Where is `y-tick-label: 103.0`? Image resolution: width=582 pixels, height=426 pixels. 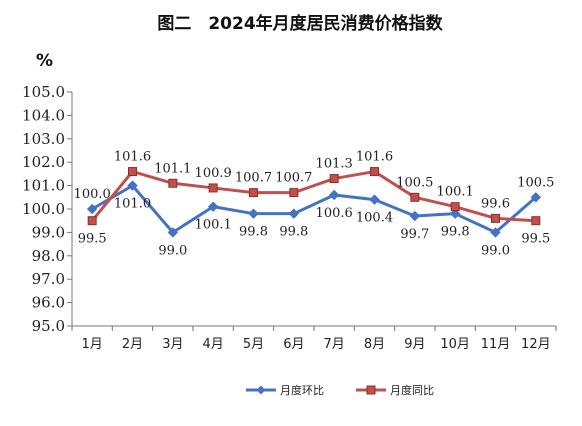
y-tick-label: 103.0 is located at coordinates (43, 139).